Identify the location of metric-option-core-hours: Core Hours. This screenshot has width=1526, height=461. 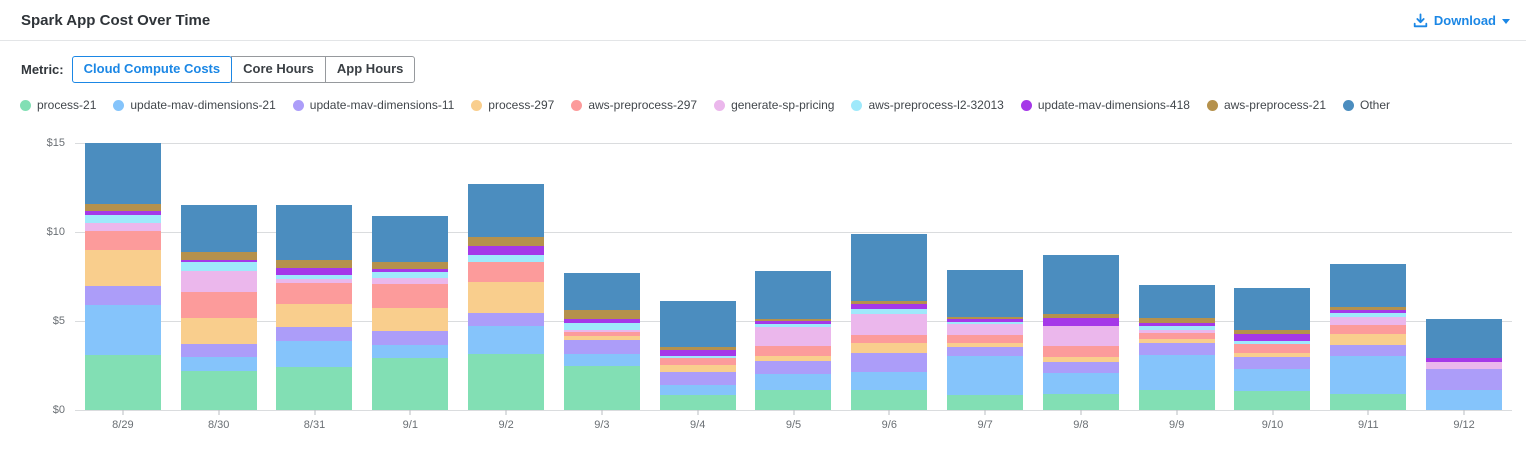
(278, 69).